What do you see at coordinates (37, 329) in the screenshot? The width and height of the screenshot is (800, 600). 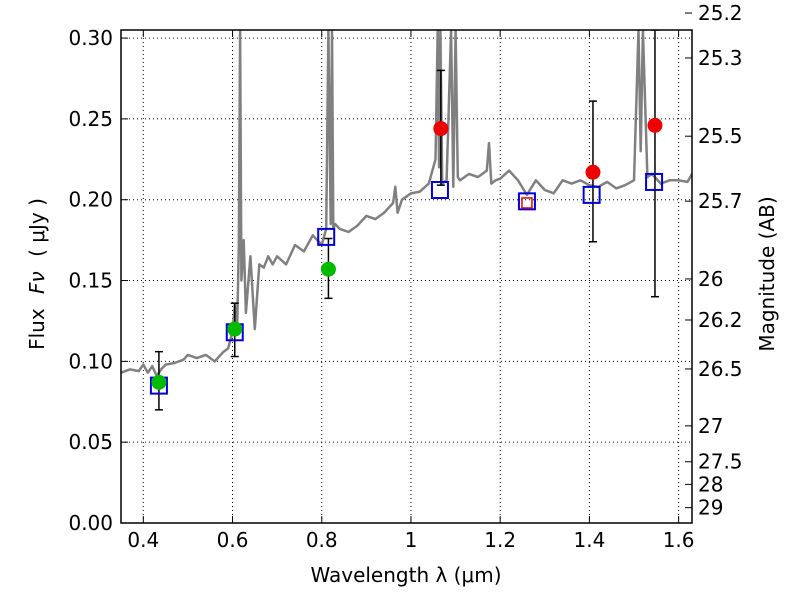 I see `y-axis-title-prefix: Flux` at bounding box center [37, 329].